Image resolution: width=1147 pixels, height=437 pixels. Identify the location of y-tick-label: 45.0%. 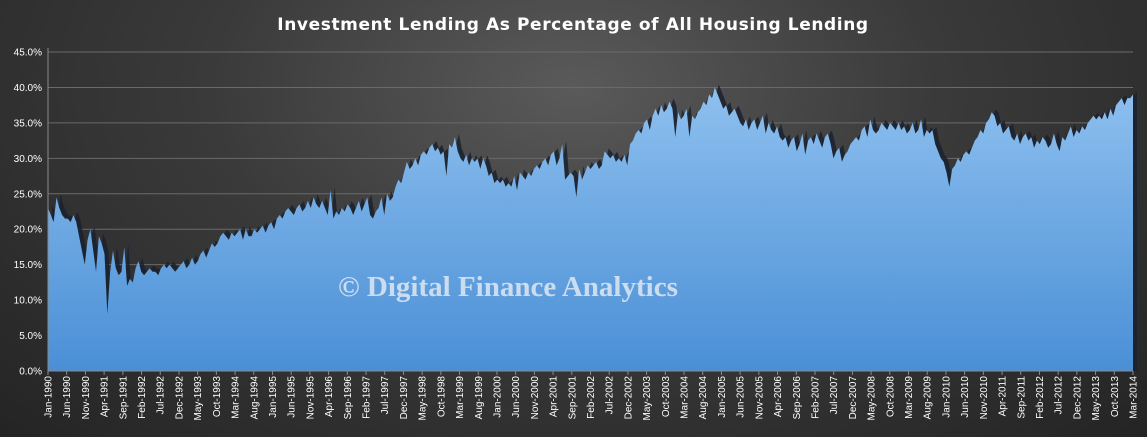
(28, 53).